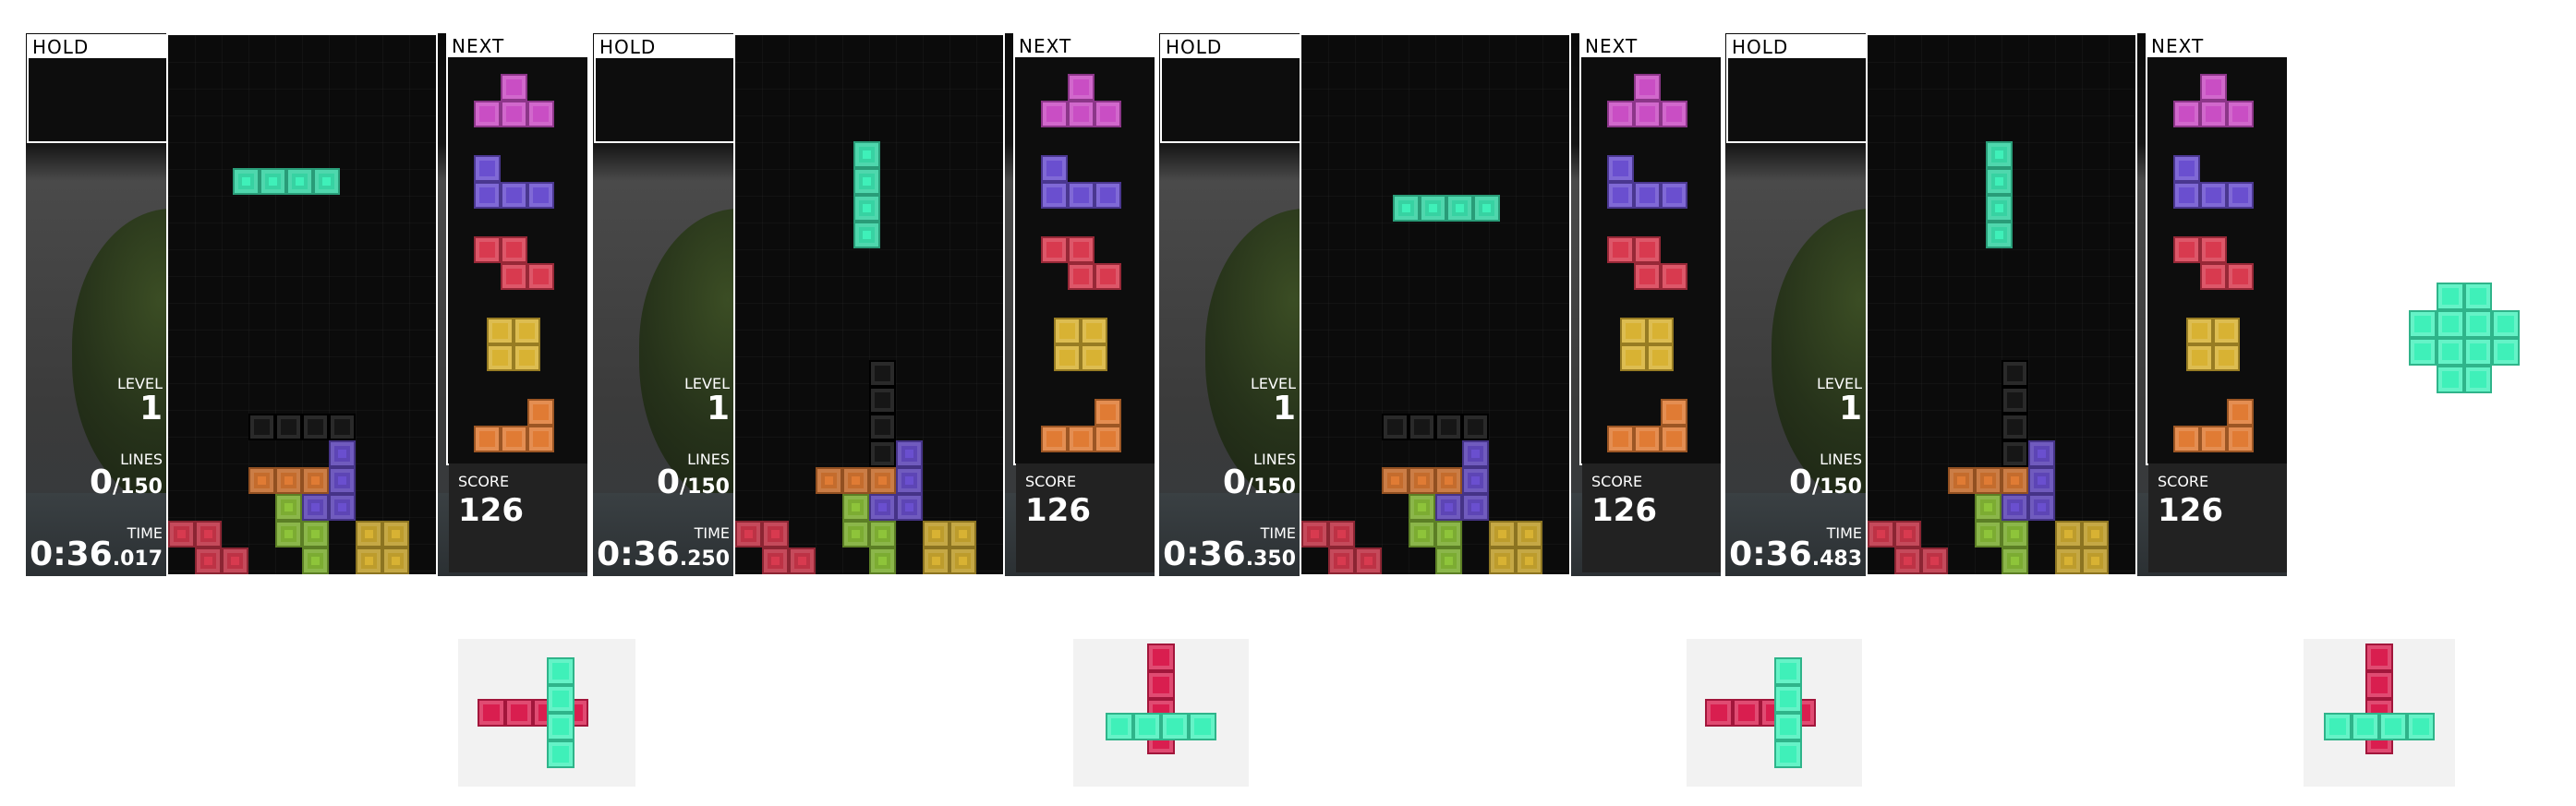 This screenshot has width=2576, height=806. I want to click on next-queue: NEXT, so click(516, 249).